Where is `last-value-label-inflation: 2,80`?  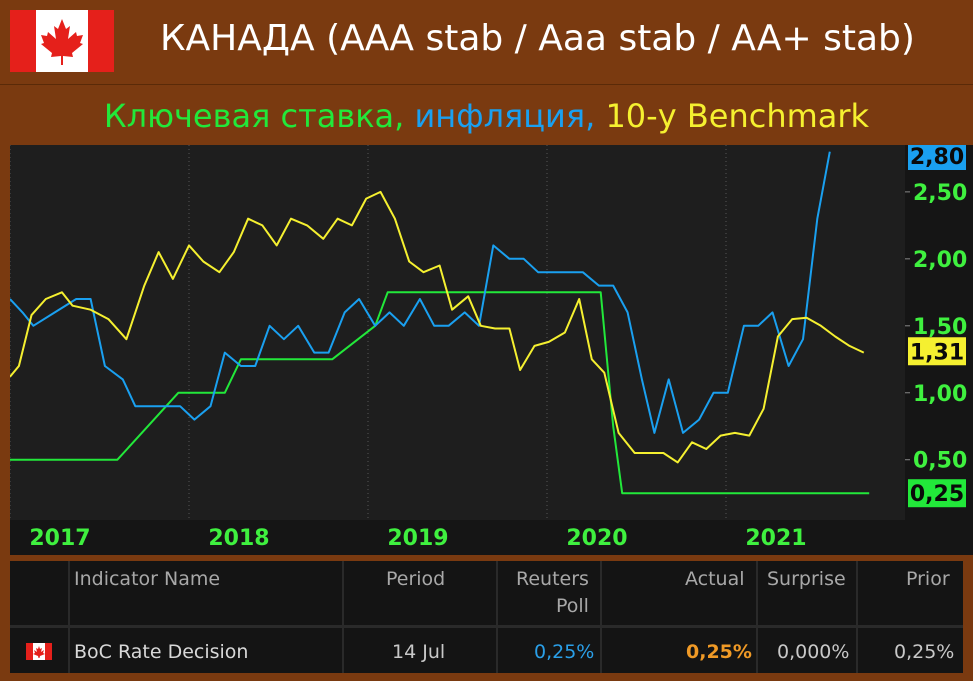
last-value-label-inflation: 2,80 is located at coordinates (937, 157).